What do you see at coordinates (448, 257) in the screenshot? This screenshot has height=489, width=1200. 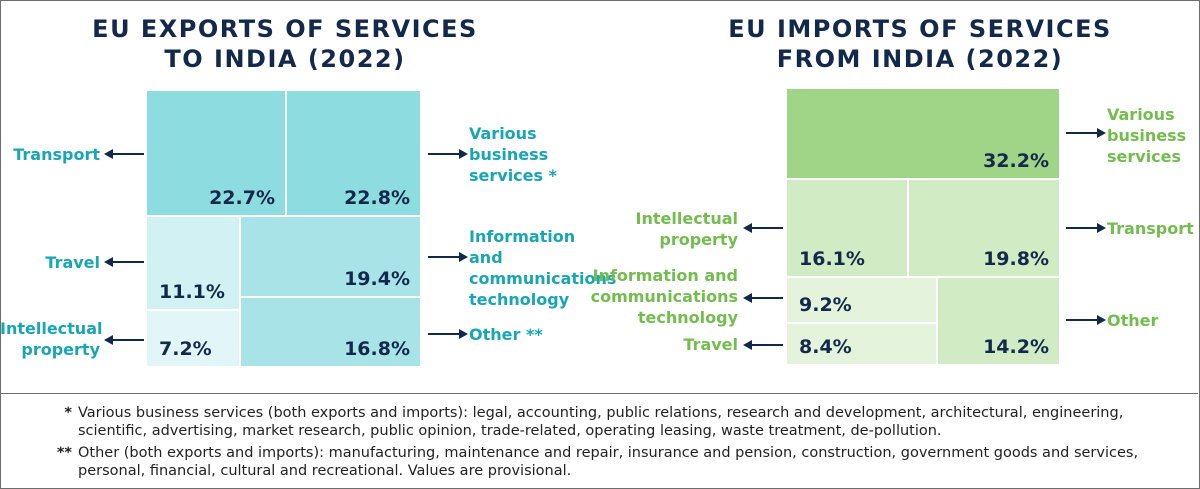 I see `exports-arrow-ict` at bounding box center [448, 257].